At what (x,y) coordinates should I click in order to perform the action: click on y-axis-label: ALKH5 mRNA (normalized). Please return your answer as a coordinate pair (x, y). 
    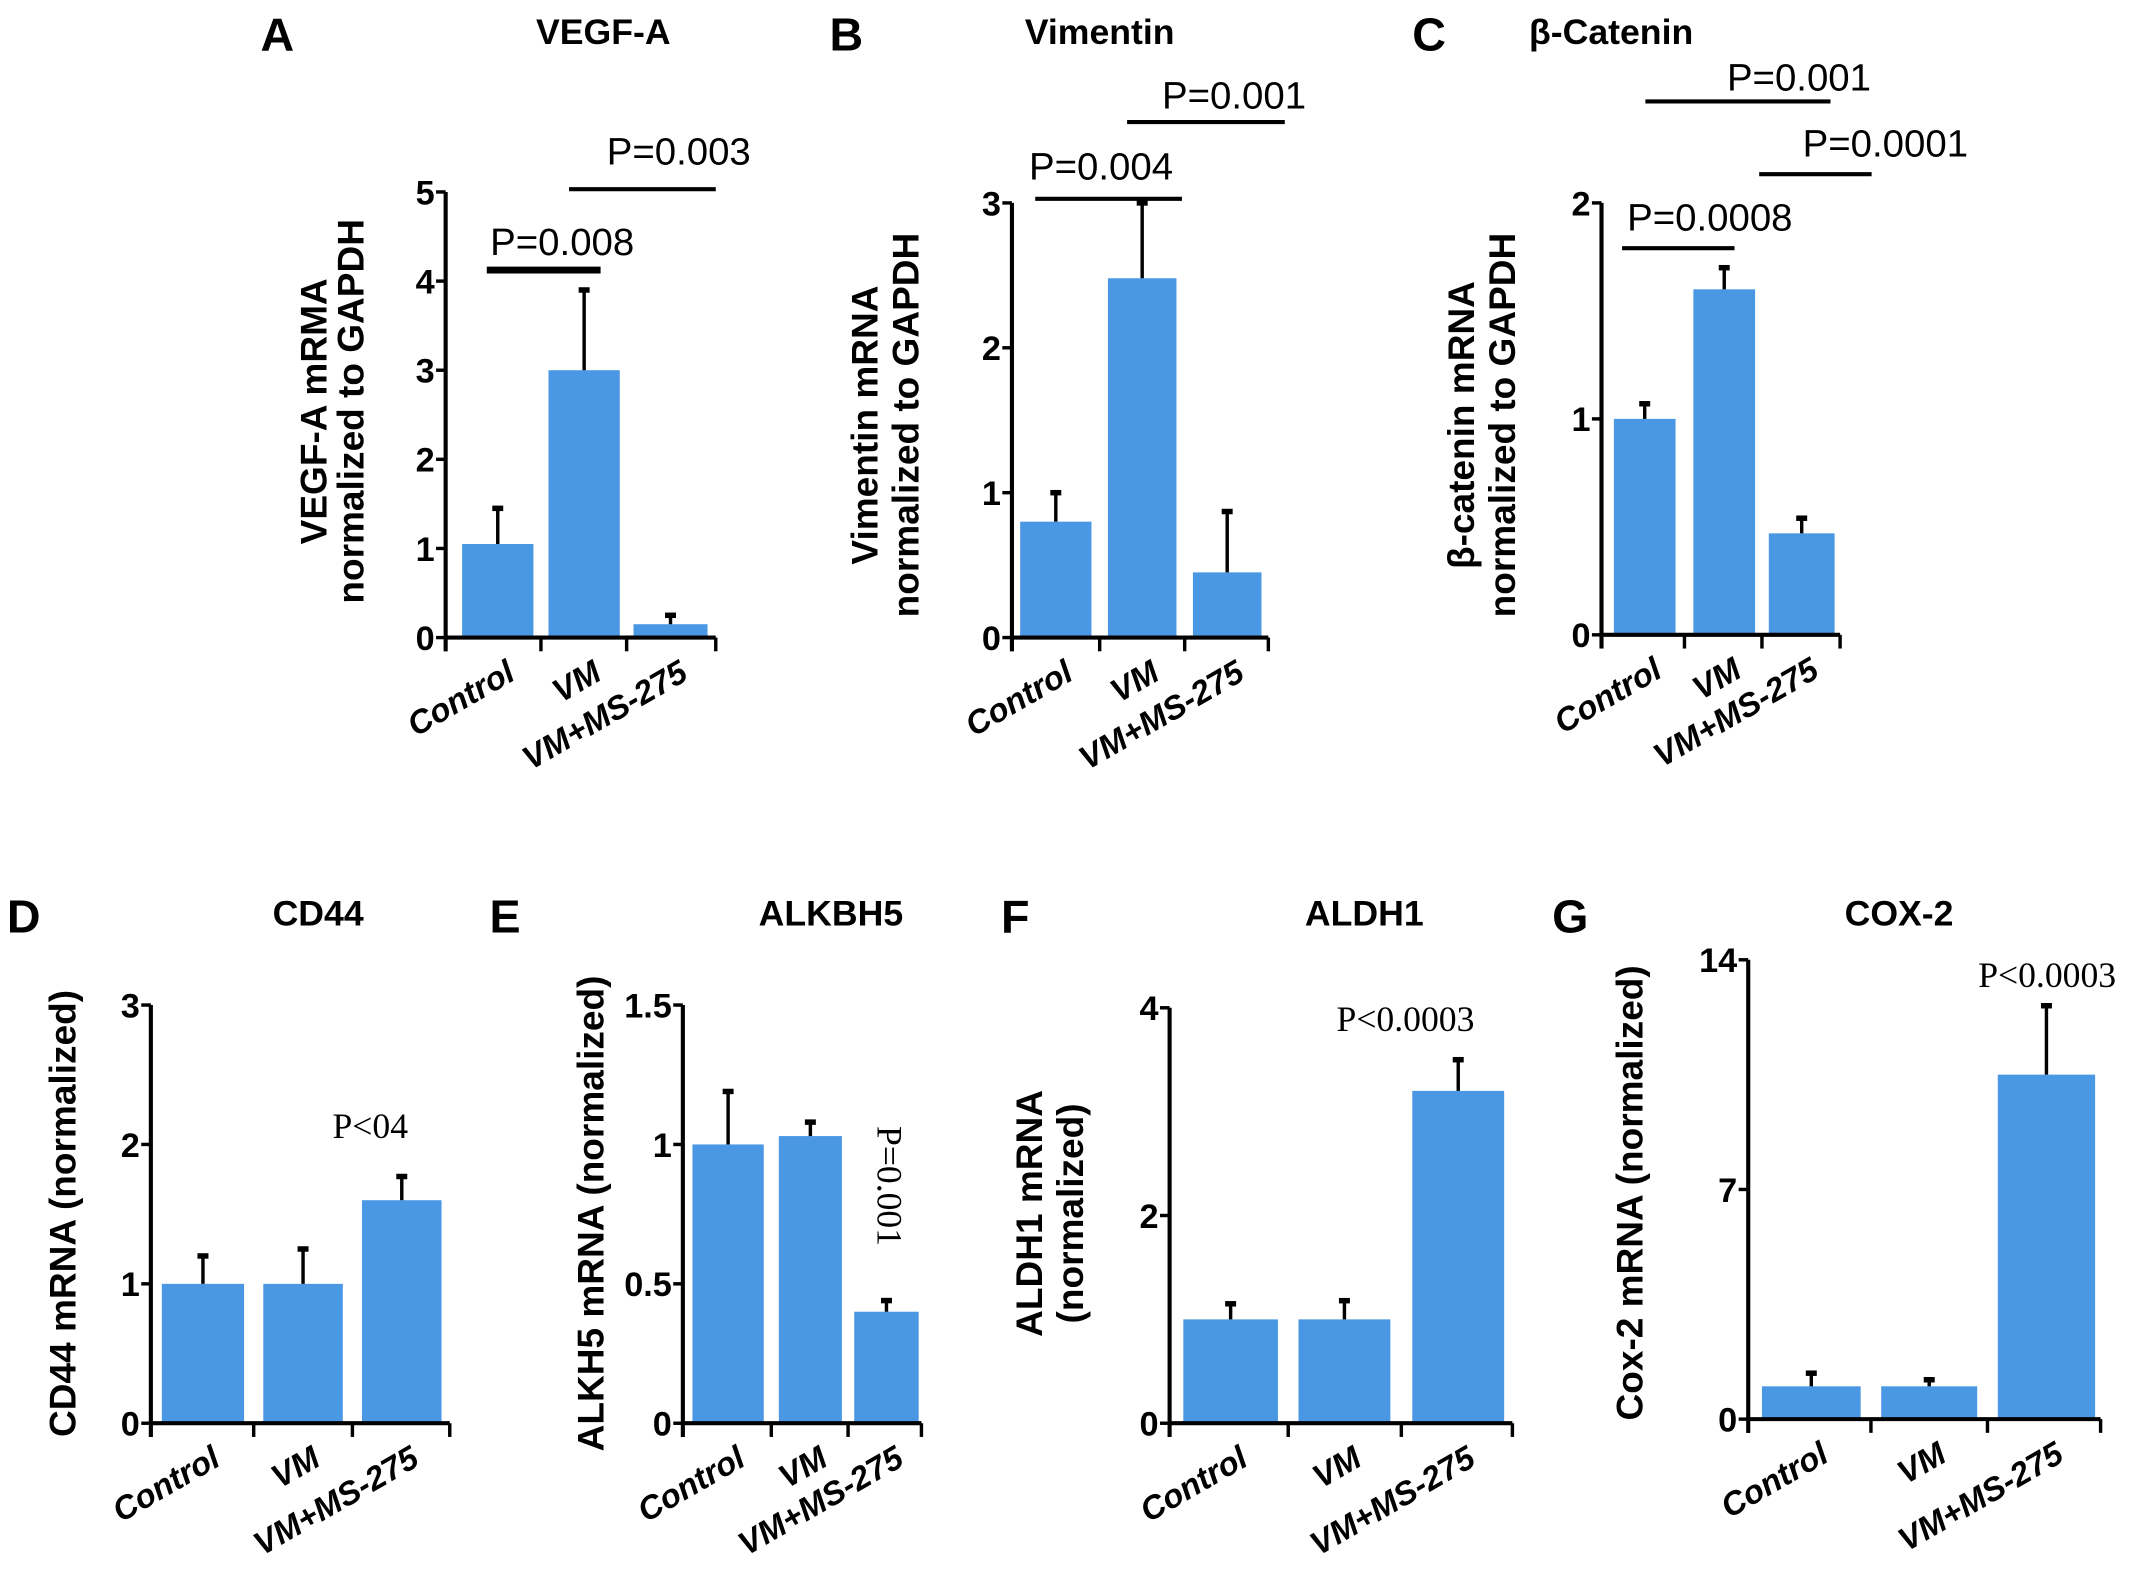
    Looking at the image, I should click on (590, 1214).